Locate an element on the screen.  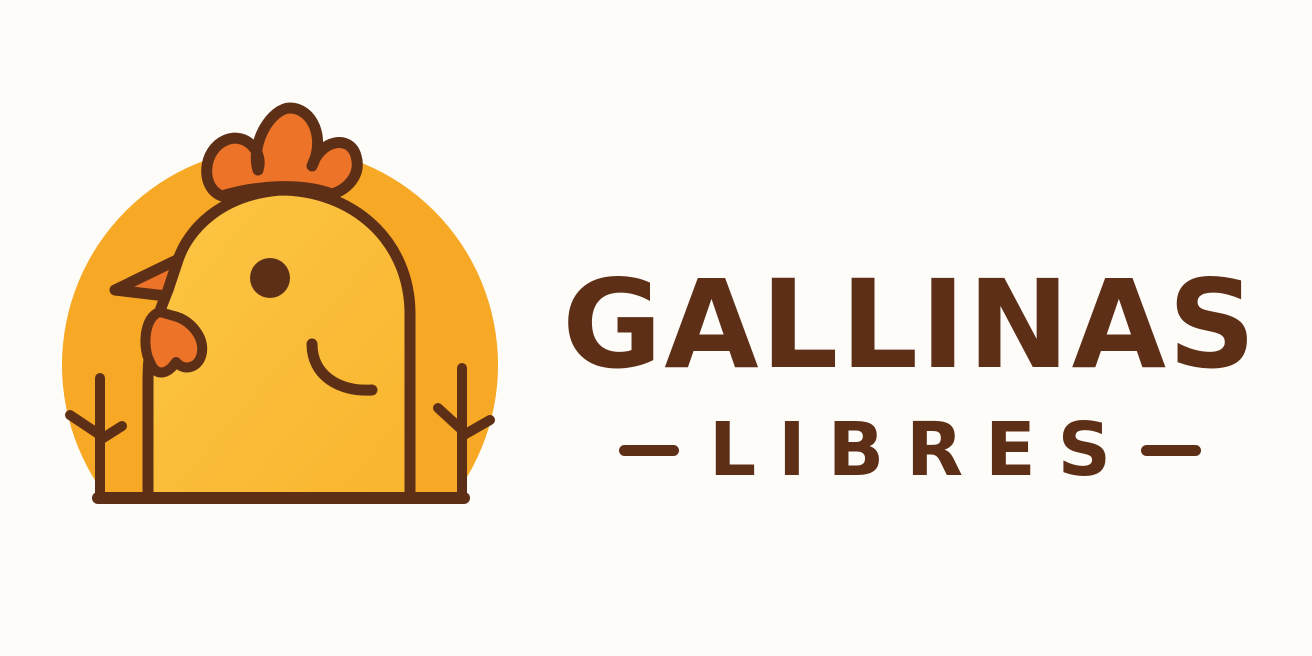
eye-icon is located at coordinates (270, 278).